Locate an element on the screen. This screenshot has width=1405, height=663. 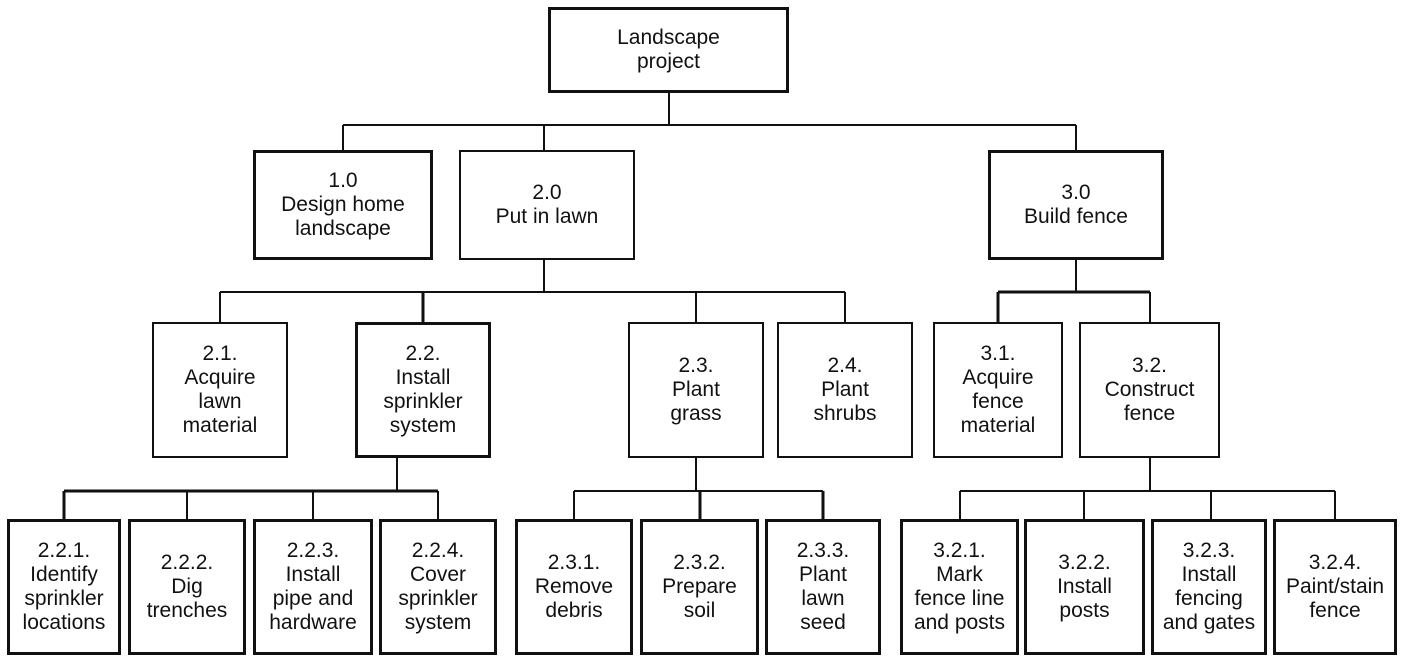
node-2-3-2-prepare-soil: 2.3.2. Prepare soil is located at coordinates (699, 587).